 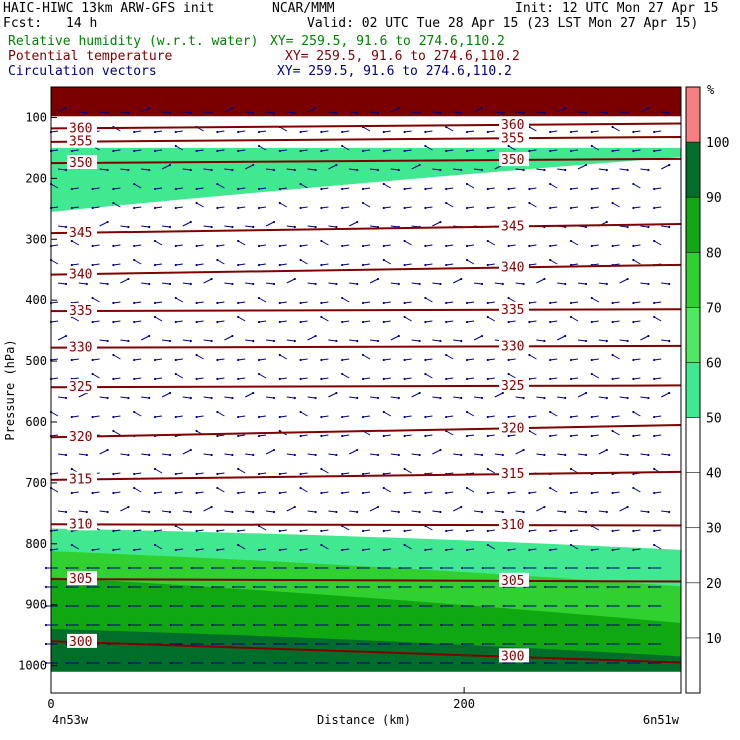 What do you see at coordinates (36, 117) in the screenshot?
I see `y-tick-label: 100` at bounding box center [36, 117].